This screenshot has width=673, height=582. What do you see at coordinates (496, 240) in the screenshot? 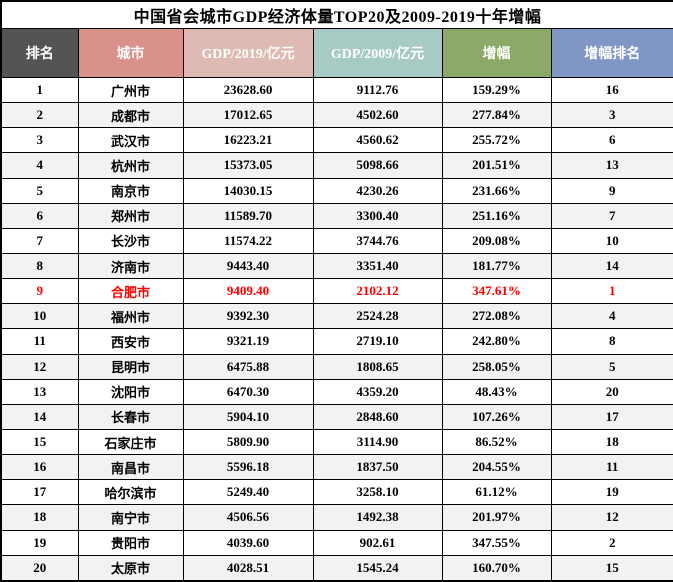
I see `cell-growth: 209.08%` at bounding box center [496, 240].